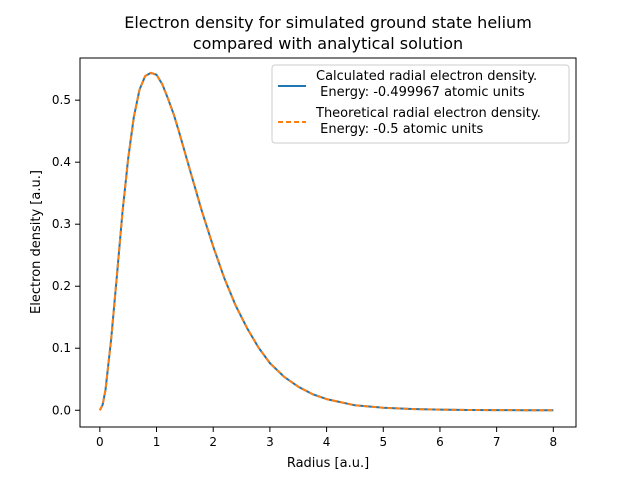 This screenshot has width=640, height=484. I want to click on y-tick-label: 0.4, so click(61, 162).